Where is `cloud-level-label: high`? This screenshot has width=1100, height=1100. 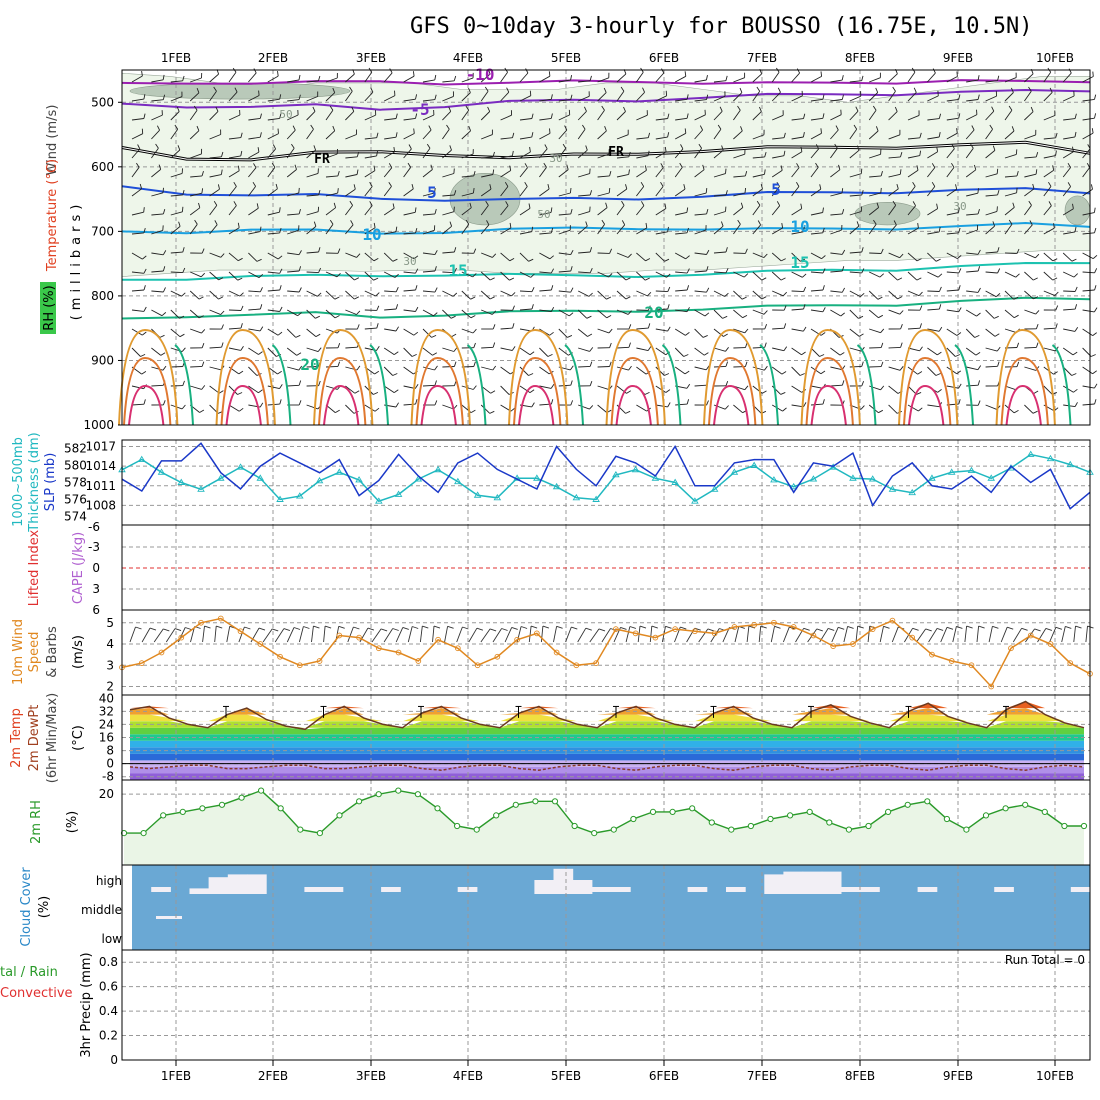
cloud-level-label: high is located at coordinates (109, 881).